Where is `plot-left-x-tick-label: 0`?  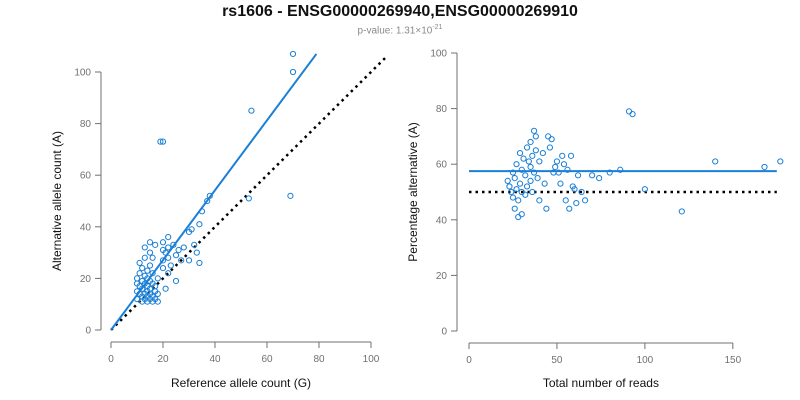
plot-left-x-tick-label: 0 is located at coordinates (111, 359).